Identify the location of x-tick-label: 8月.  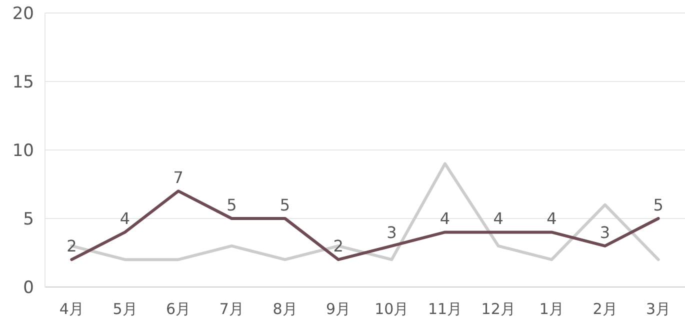
(285, 309).